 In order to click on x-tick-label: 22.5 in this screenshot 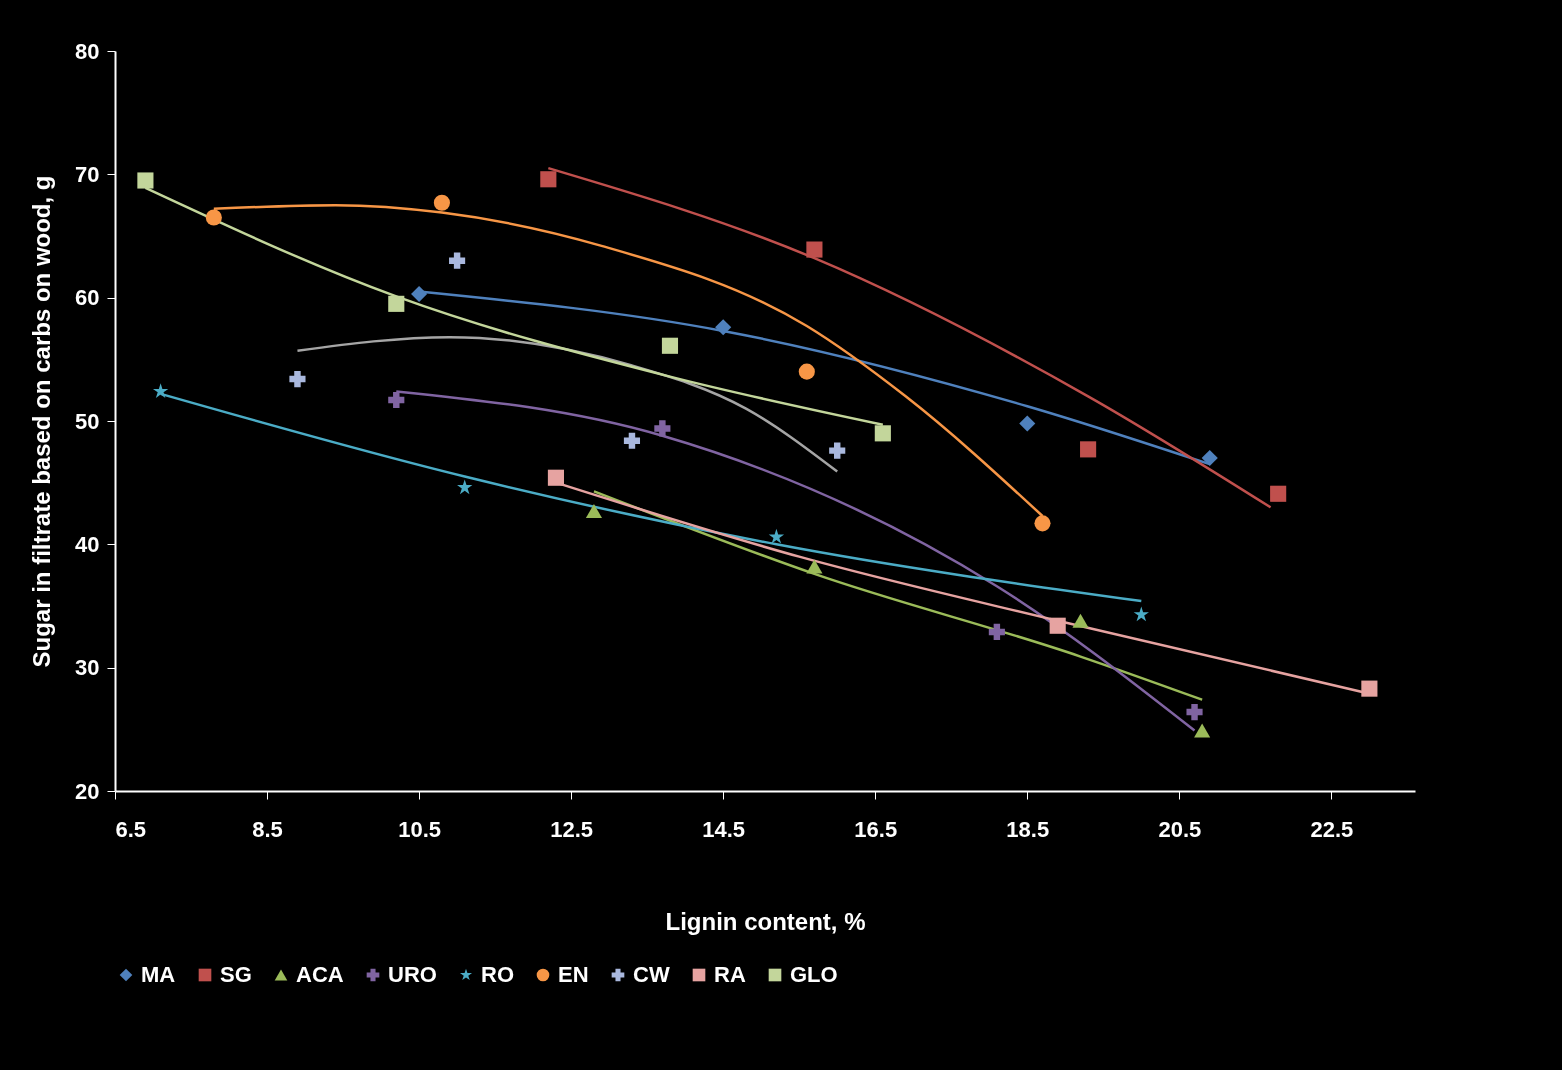, I will do `click(1332, 829)`.